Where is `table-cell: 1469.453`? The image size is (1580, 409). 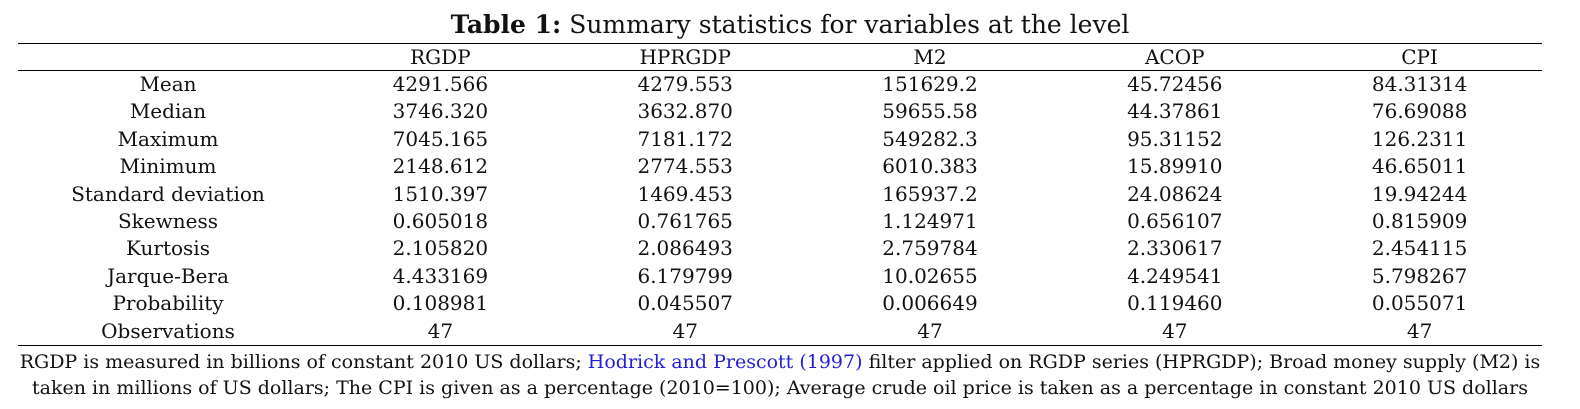
table-cell: 1469.453 is located at coordinates (685, 193).